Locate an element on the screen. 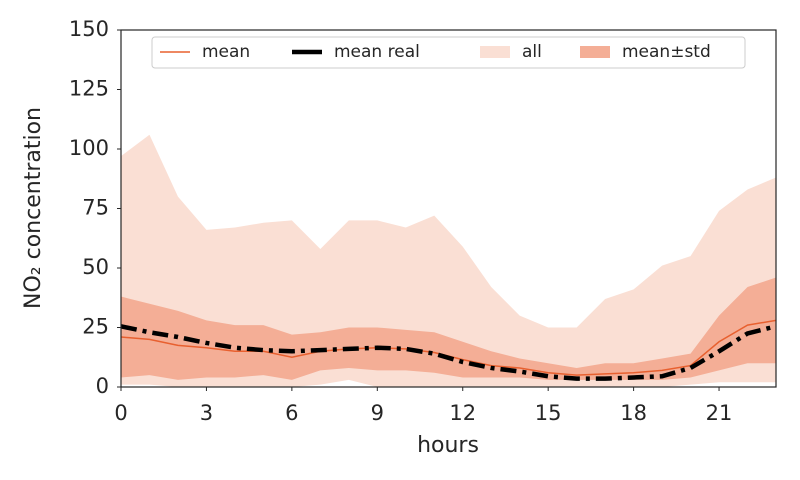  x-tick-label: 12 is located at coordinates (462, 413).